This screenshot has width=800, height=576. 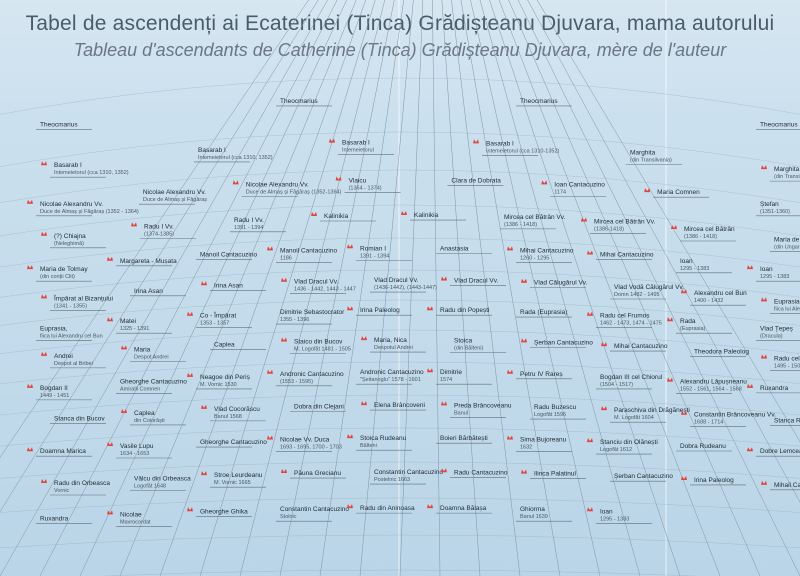 I want to click on ancestor-entry: Theocmarius, so click(x=778, y=125).